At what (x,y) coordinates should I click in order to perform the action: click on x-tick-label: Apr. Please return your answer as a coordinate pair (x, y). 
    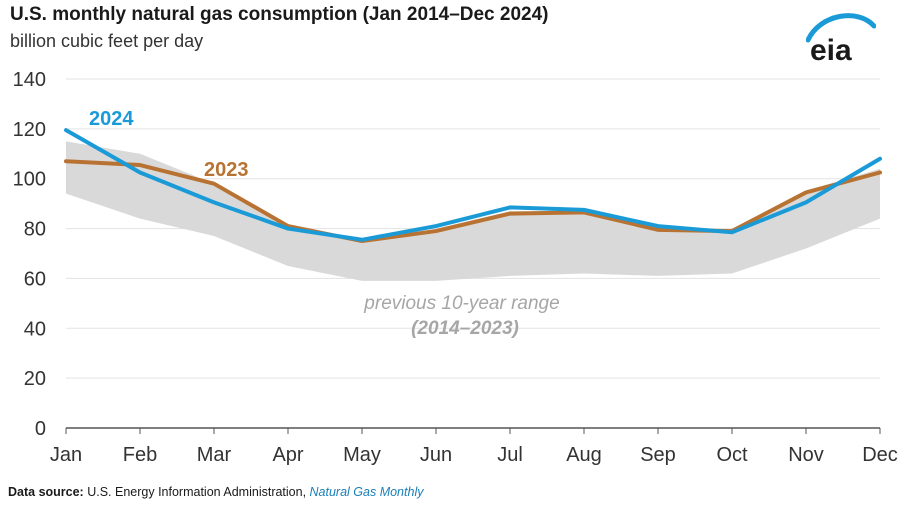
    Looking at the image, I should click on (287, 455).